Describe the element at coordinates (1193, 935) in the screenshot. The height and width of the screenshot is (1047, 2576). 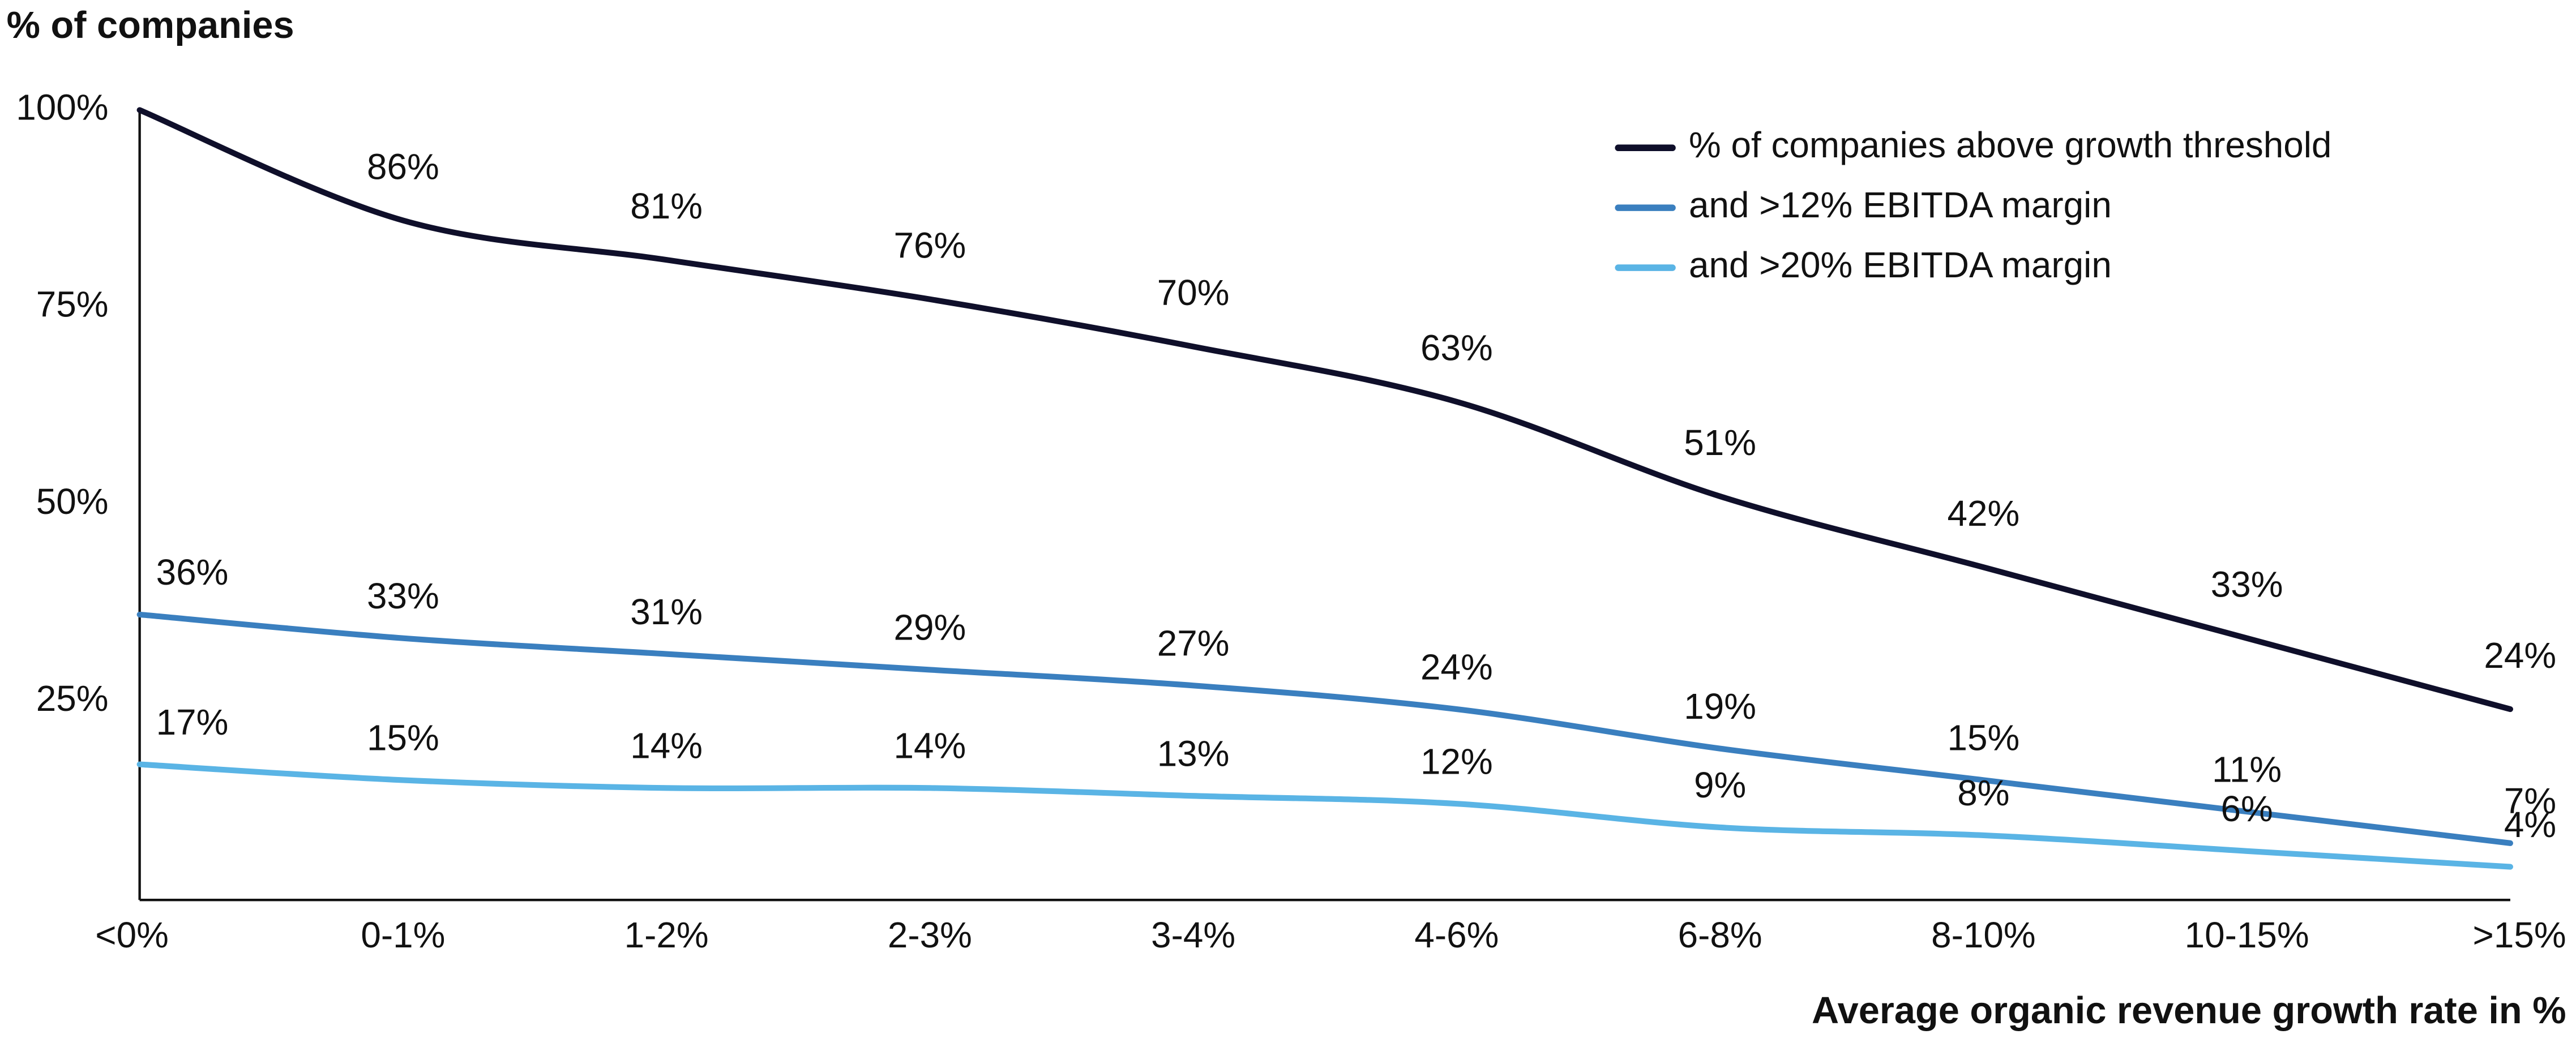
I see `x-tick-label: 3-4%` at that location.